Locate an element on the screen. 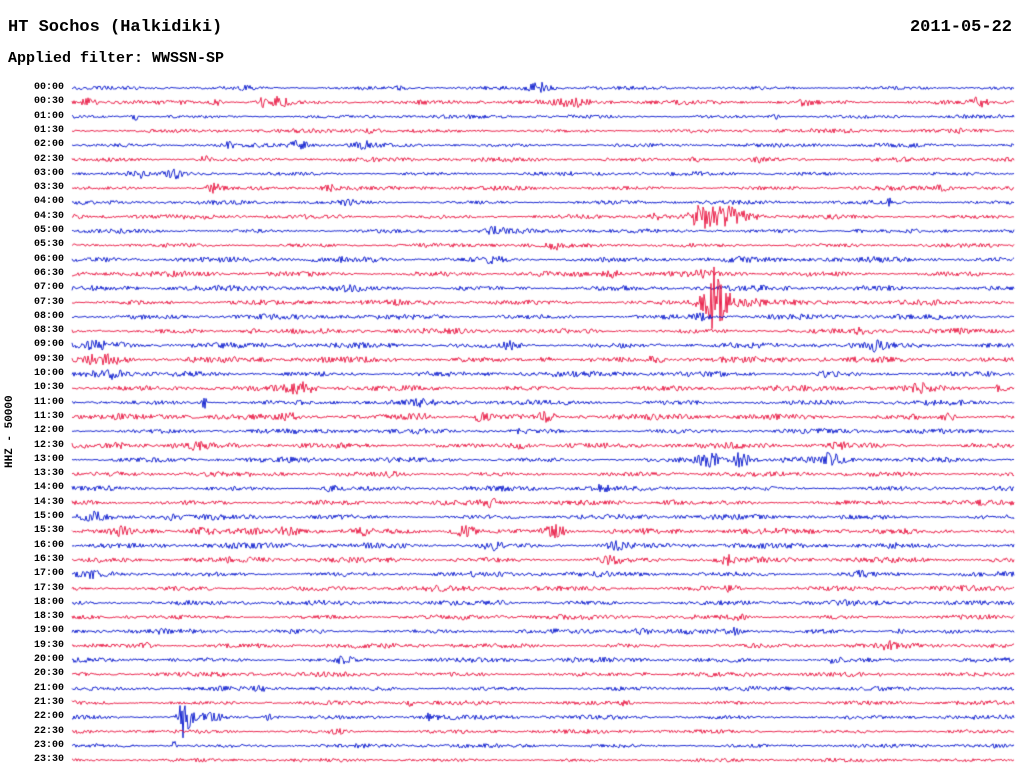 The width and height of the screenshot is (1024, 780). time-label-01:00: 01:00 is located at coordinates (48, 116).